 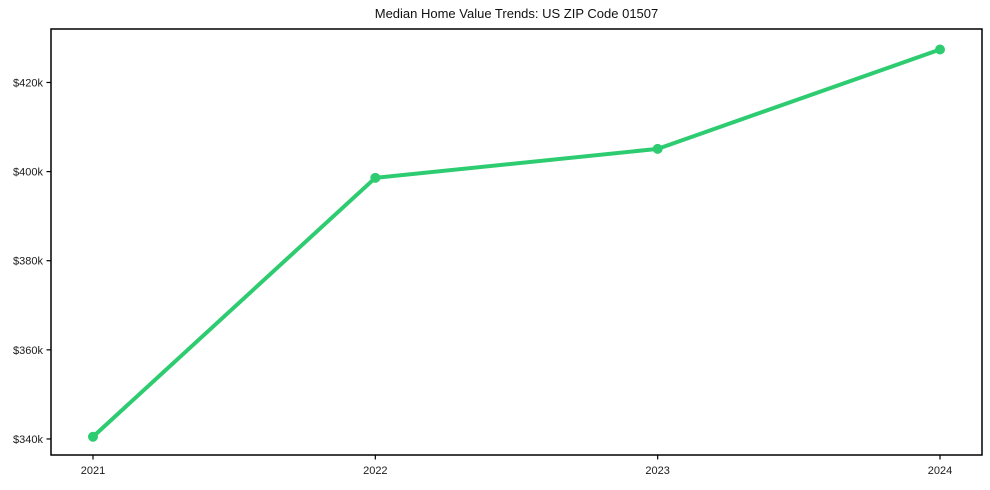 What do you see at coordinates (28, 351) in the screenshot?
I see `y-tick-label: $360k` at bounding box center [28, 351].